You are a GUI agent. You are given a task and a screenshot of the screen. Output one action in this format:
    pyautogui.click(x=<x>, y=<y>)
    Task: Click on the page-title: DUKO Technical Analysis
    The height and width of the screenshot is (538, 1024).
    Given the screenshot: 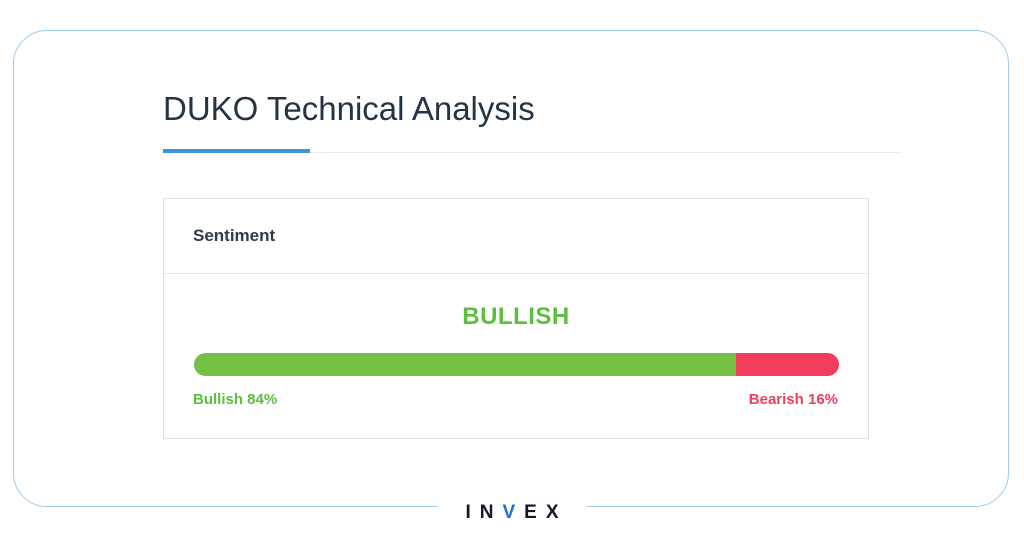 What is the action you would take?
    pyautogui.click(x=349, y=108)
    